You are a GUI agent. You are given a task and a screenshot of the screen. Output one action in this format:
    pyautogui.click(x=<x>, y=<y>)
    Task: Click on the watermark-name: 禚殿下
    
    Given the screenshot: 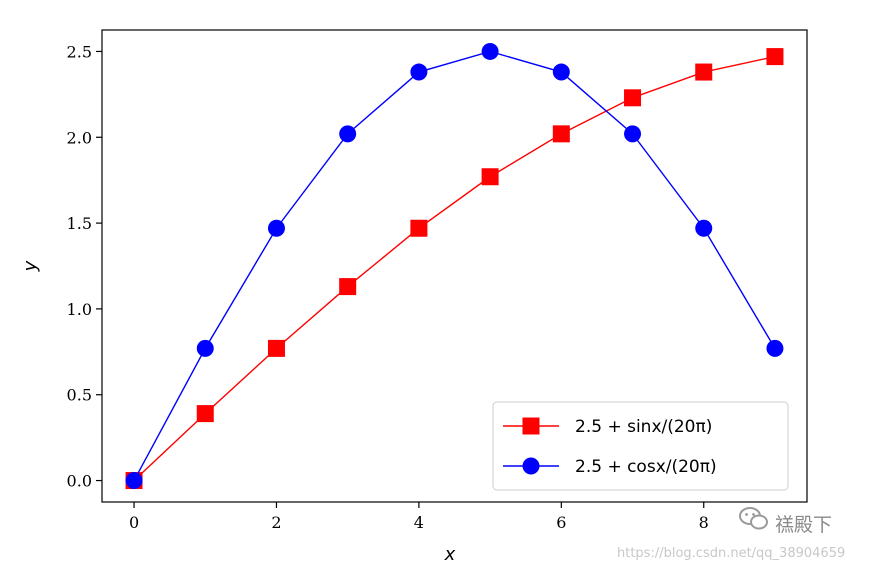 What is the action you would take?
    pyautogui.click(x=803, y=525)
    